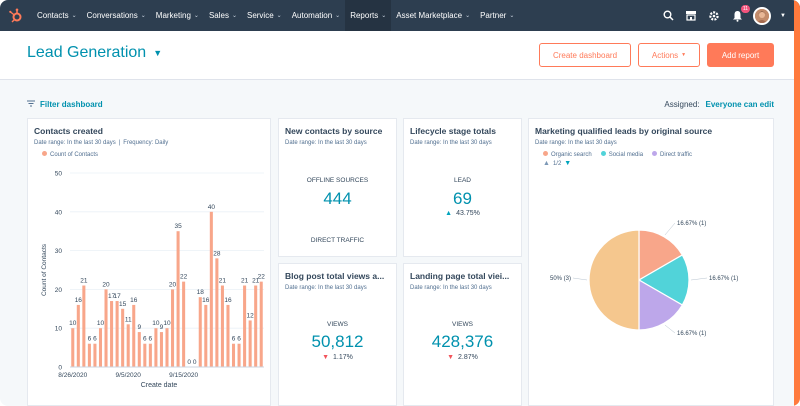 The width and height of the screenshot is (800, 406). Describe the element at coordinates (59, 251) in the screenshot. I see `y-tick-label: 30` at that location.